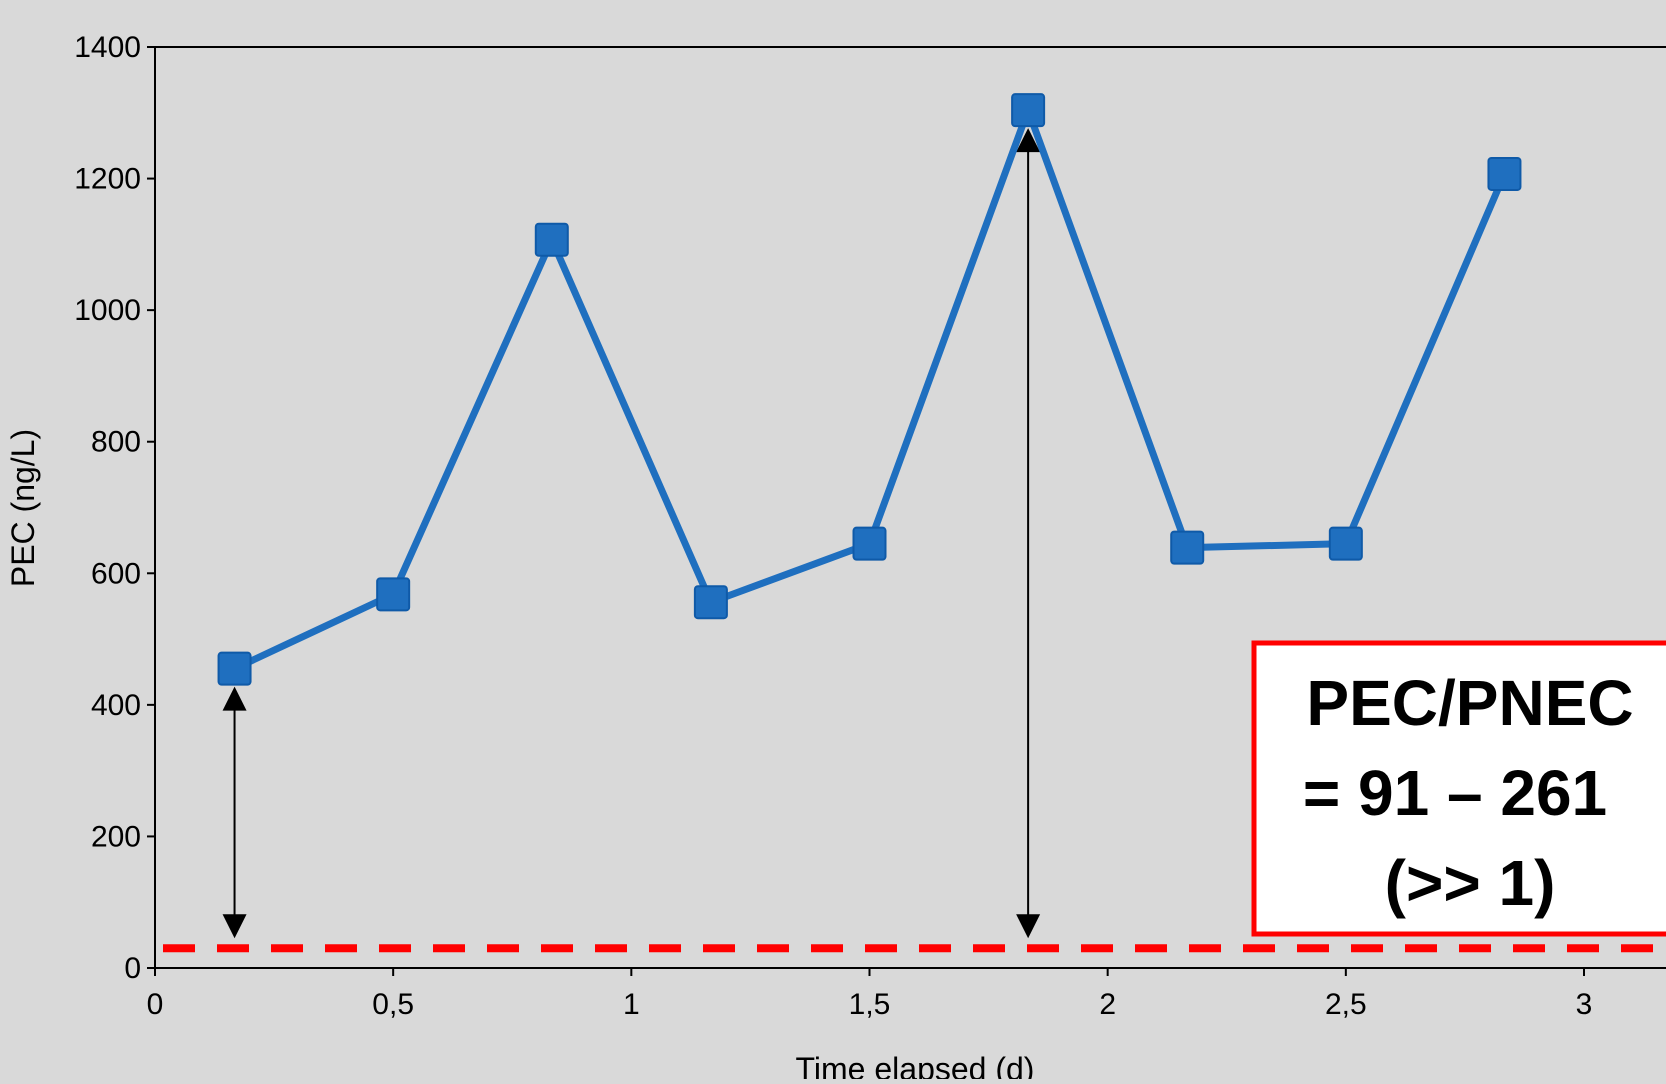 This screenshot has width=1666, height=1084. I want to click on callout-layer: PEC/PNEC = 91 – 261 (>> 1), so click(1458, 788).